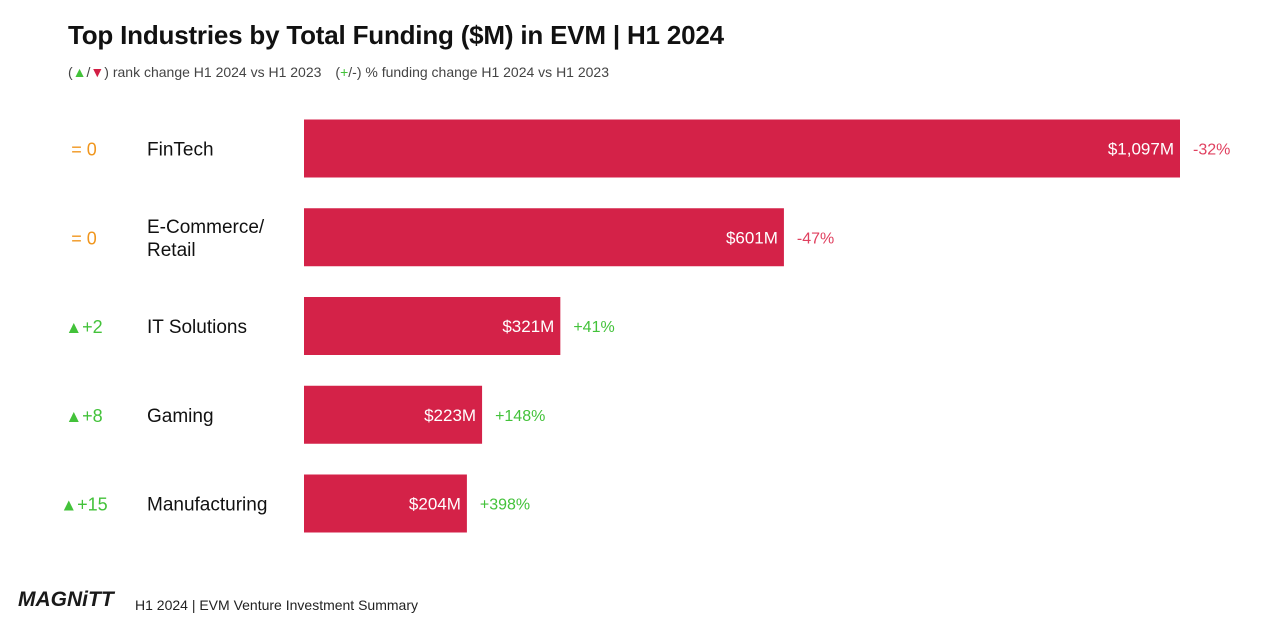 The width and height of the screenshot is (1268, 631). Describe the element at coordinates (593, 327) in the screenshot. I see `pct-change-label: +41%` at that location.